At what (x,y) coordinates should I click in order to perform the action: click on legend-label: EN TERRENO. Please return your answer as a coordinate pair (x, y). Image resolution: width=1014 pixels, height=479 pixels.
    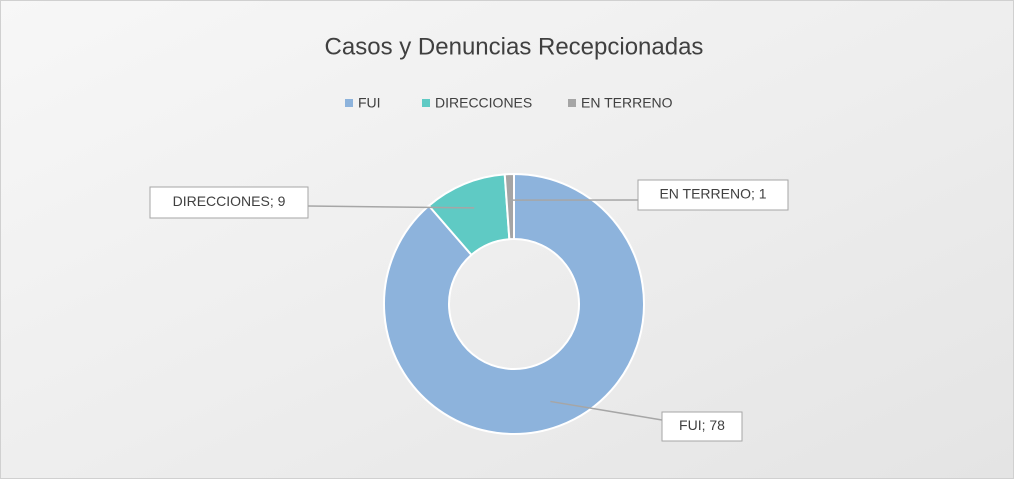
    Looking at the image, I should click on (627, 103).